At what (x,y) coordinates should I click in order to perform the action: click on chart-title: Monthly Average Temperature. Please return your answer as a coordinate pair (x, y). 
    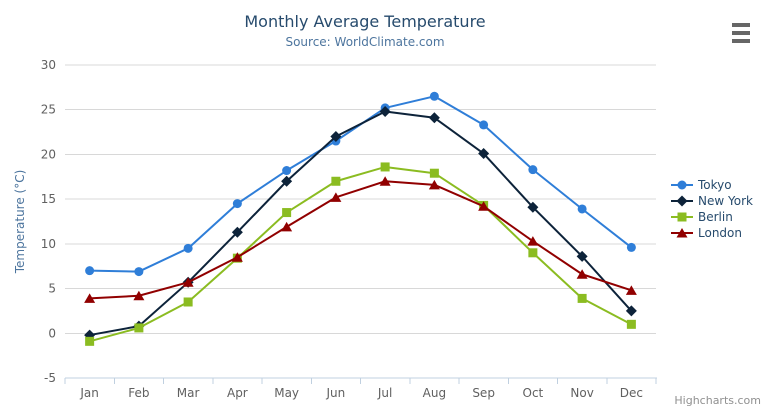
    Looking at the image, I should click on (365, 21).